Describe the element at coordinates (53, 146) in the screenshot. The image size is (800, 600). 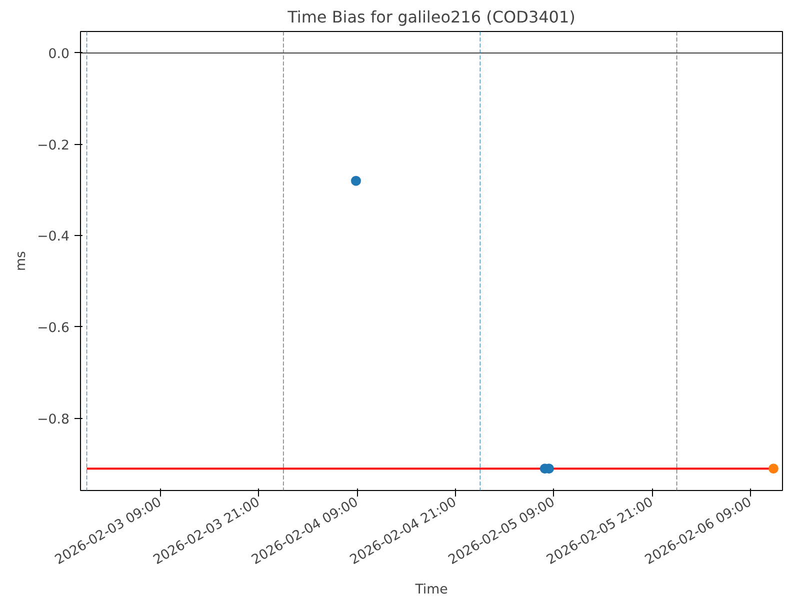
I see `y-tick-label: −0.2` at that location.